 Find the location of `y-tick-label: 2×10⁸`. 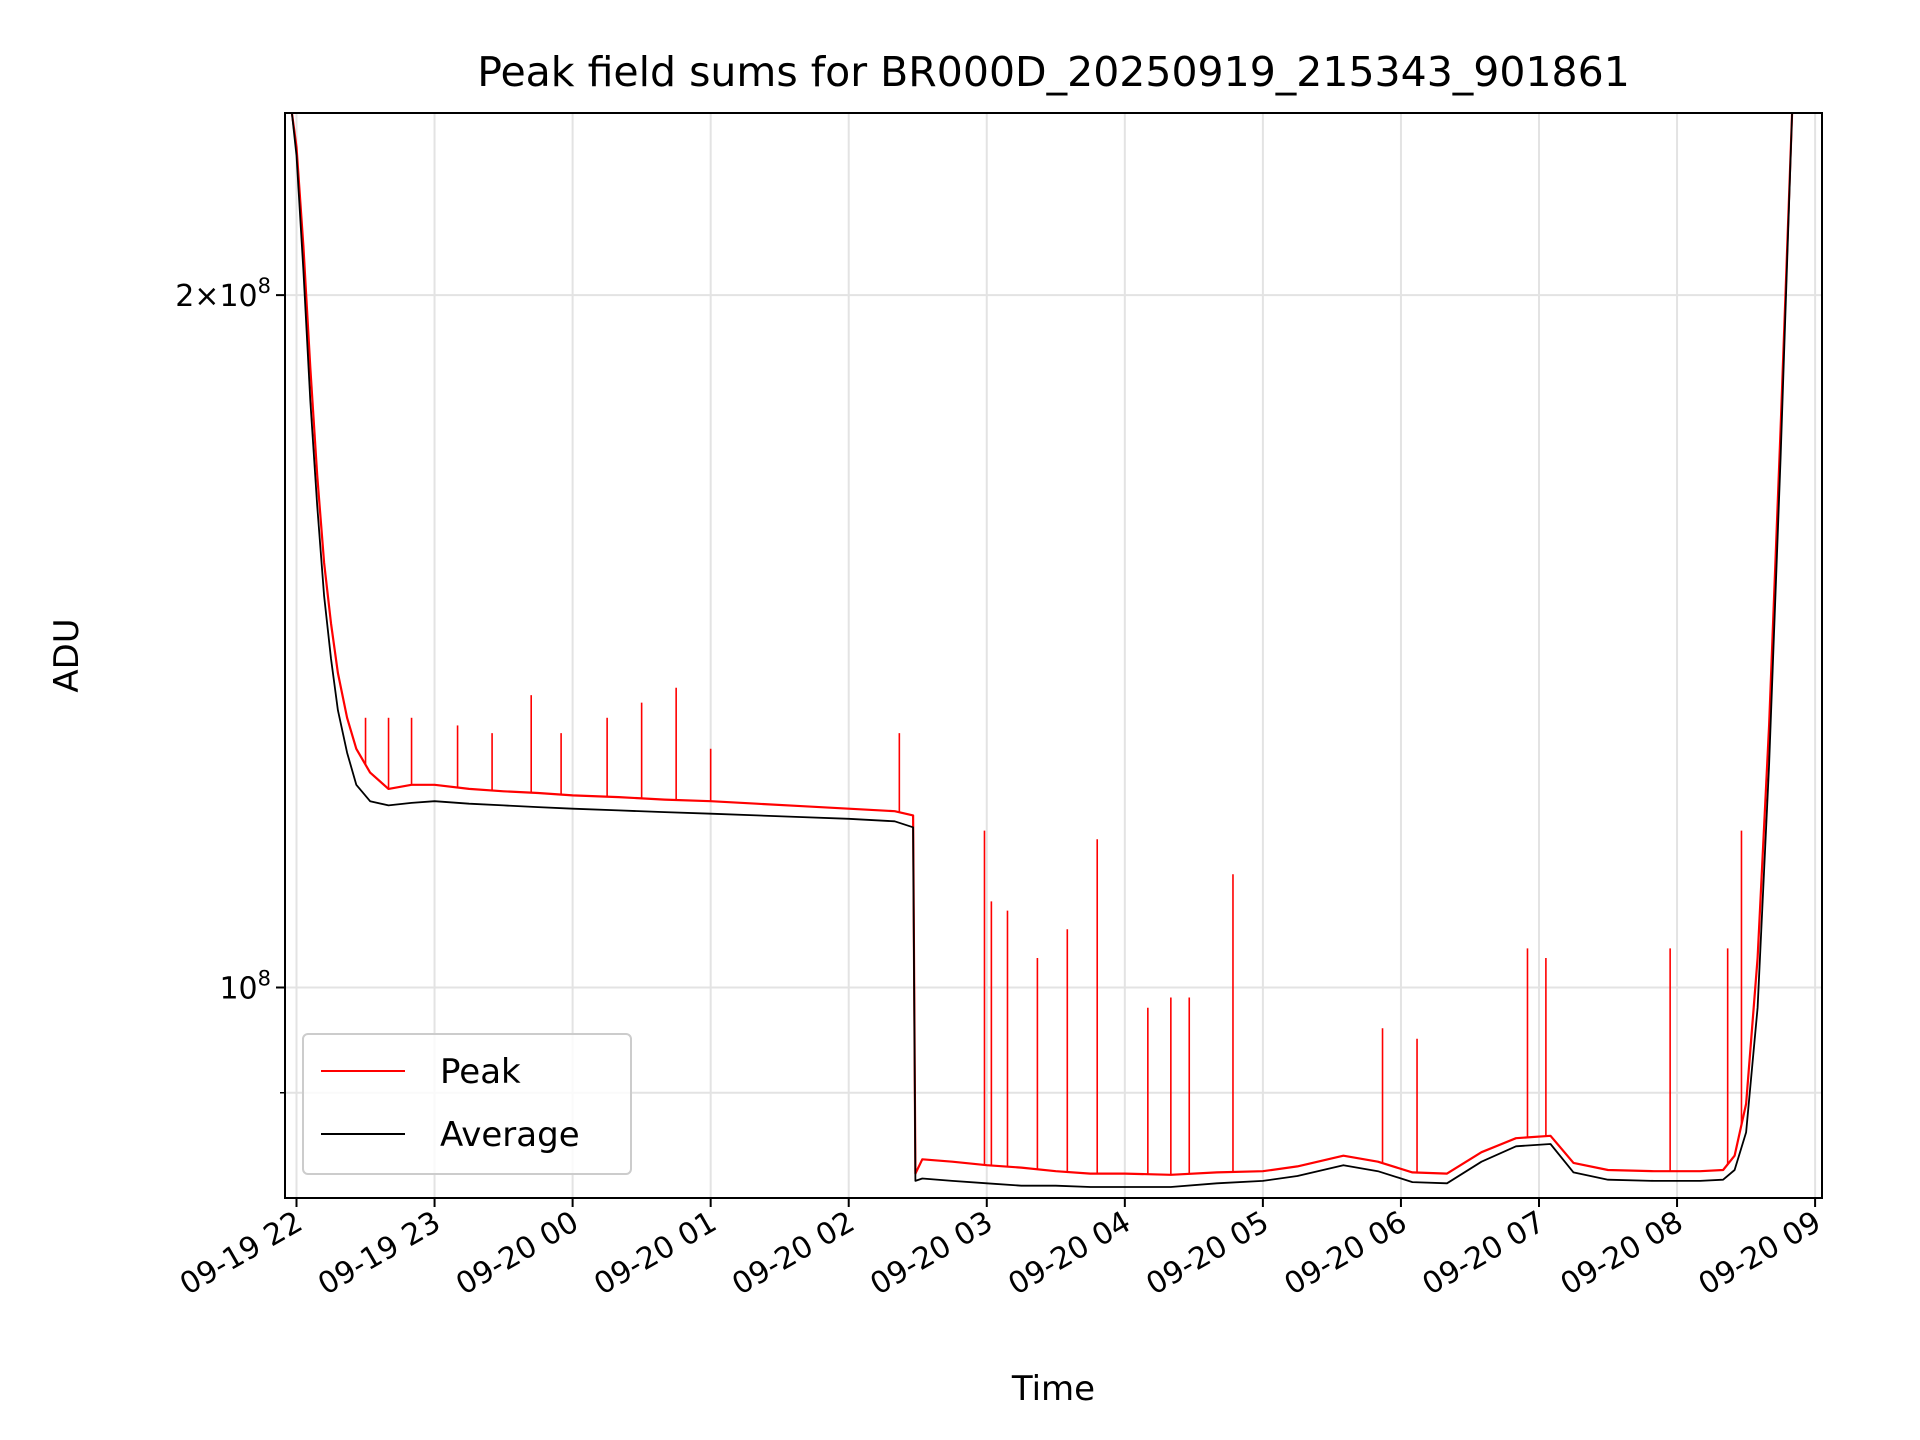

y-tick-label: 2×10⁸ is located at coordinates (223, 294).